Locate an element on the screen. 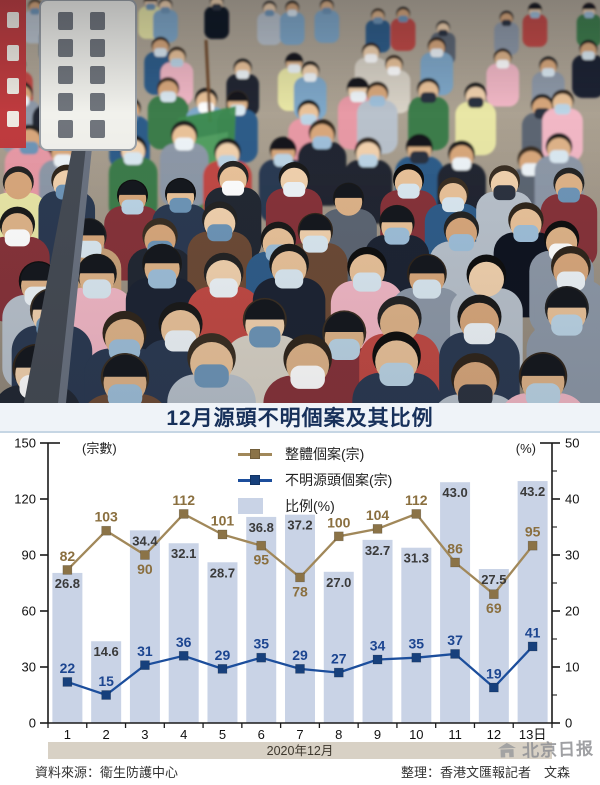  month-band-label: 2020年12月 is located at coordinates (300, 751).